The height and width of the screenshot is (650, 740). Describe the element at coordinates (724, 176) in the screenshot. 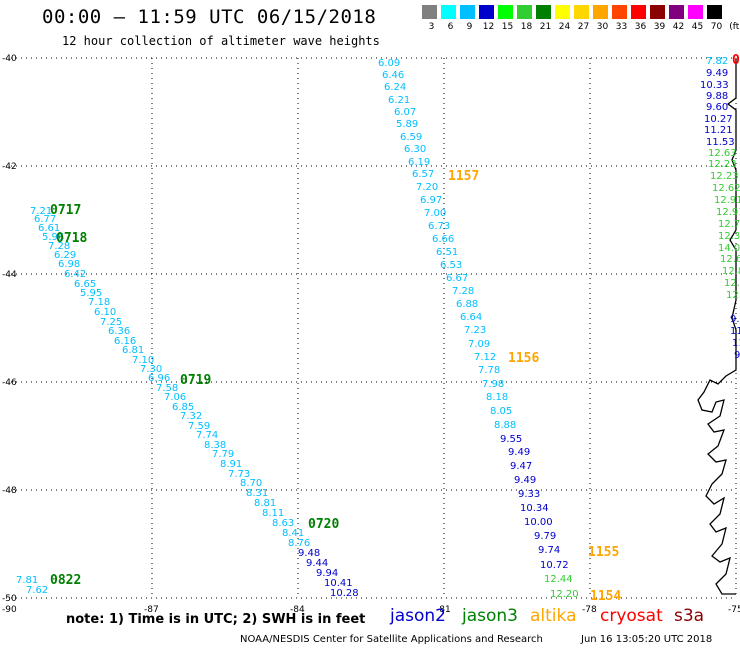

I see `wave-height-value: 12.23` at that location.